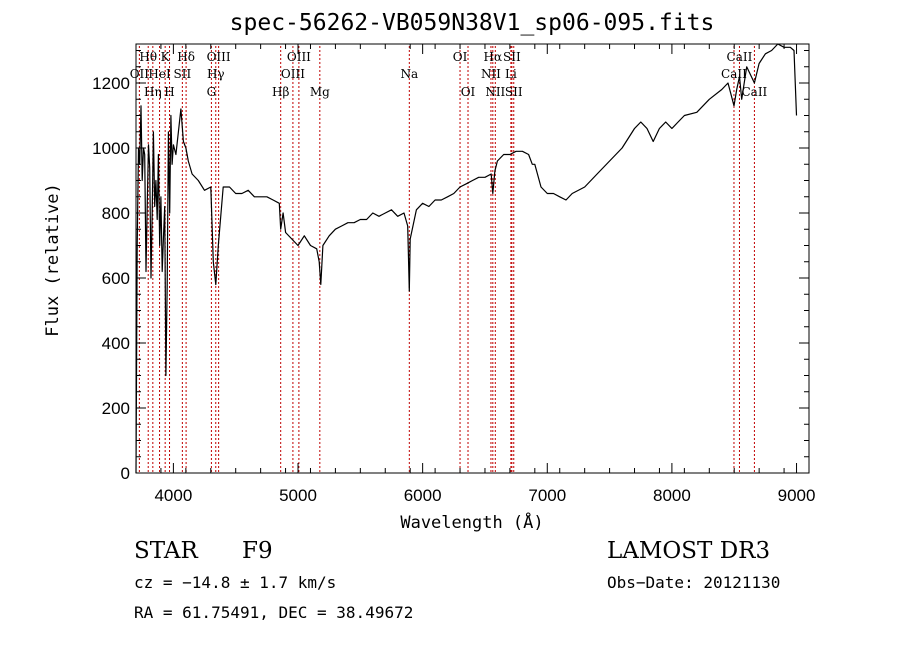 The height and width of the screenshot is (649, 900). I want to click on line-marker-label: Li, so click(511, 74).